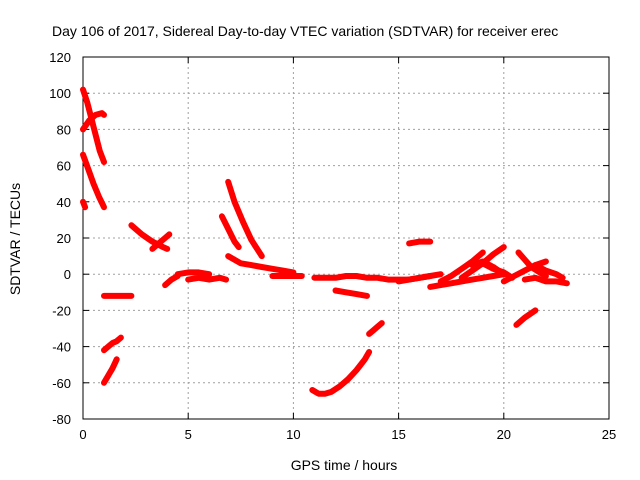 This screenshot has height=480, width=640. I want to click on y-tick-label: -40, so click(61, 347).